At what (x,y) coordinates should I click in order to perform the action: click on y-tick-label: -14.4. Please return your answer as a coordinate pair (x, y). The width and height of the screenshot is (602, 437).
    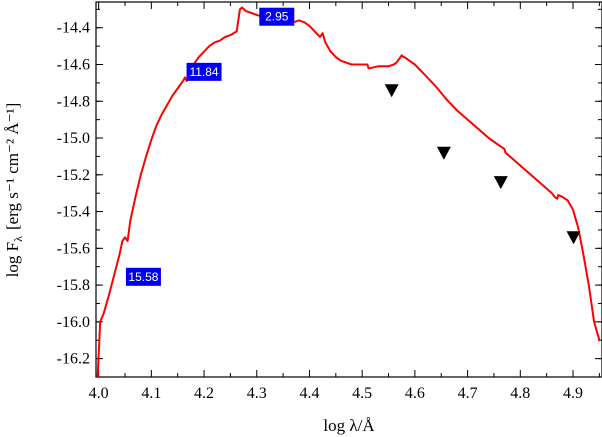
    Looking at the image, I should click on (73, 28).